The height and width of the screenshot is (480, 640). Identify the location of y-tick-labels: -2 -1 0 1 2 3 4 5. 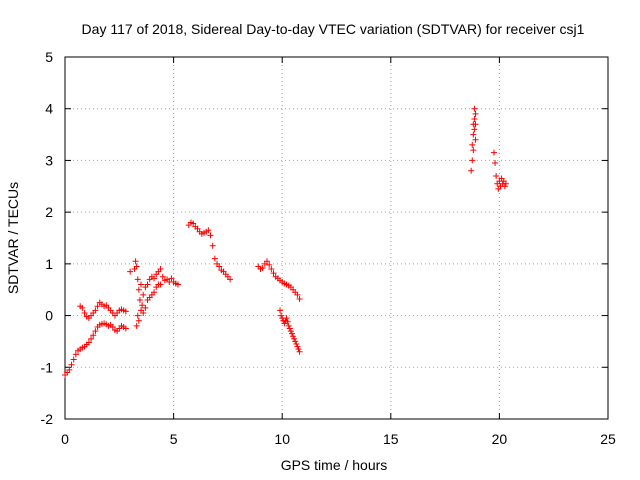
(47, 238).